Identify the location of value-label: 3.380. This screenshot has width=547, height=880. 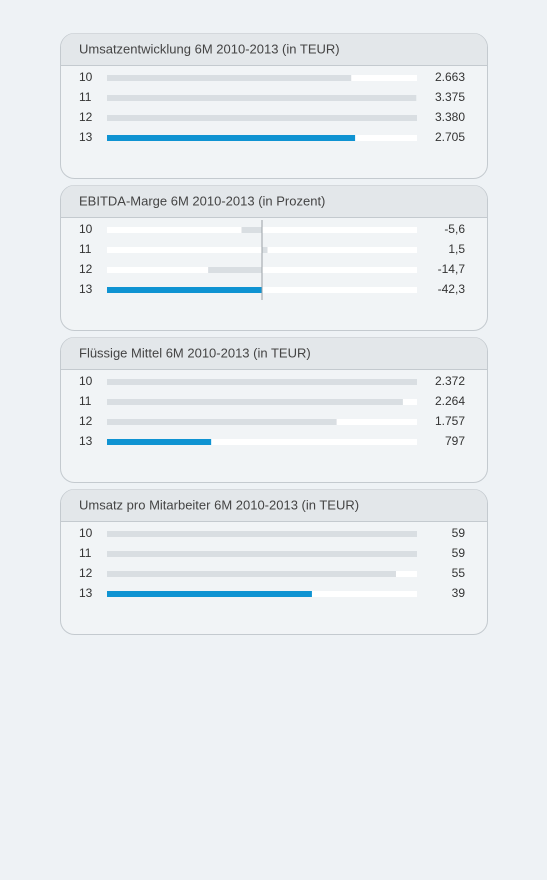
(450, 117).